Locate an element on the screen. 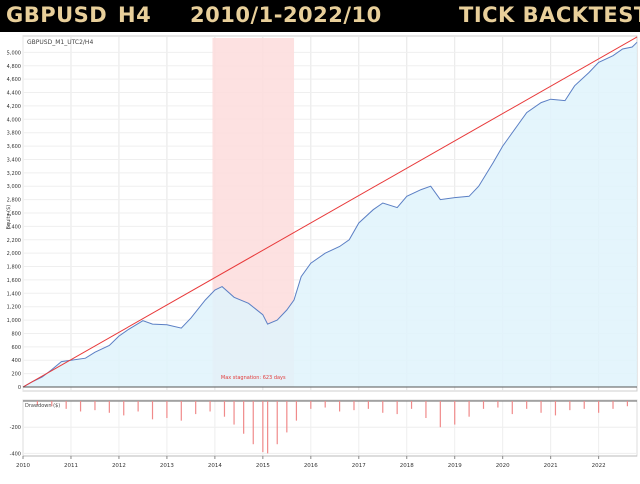 This screenshot has height=484, width=640. y-tick-label-9: 1,800 is located at coordinates (14, 268).